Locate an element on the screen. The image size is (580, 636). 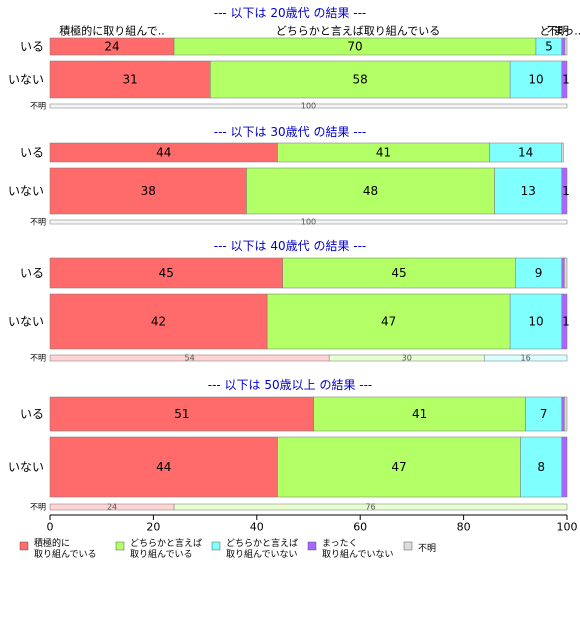
bar-value-label-1: 42 is located at coordinates (158, 322).